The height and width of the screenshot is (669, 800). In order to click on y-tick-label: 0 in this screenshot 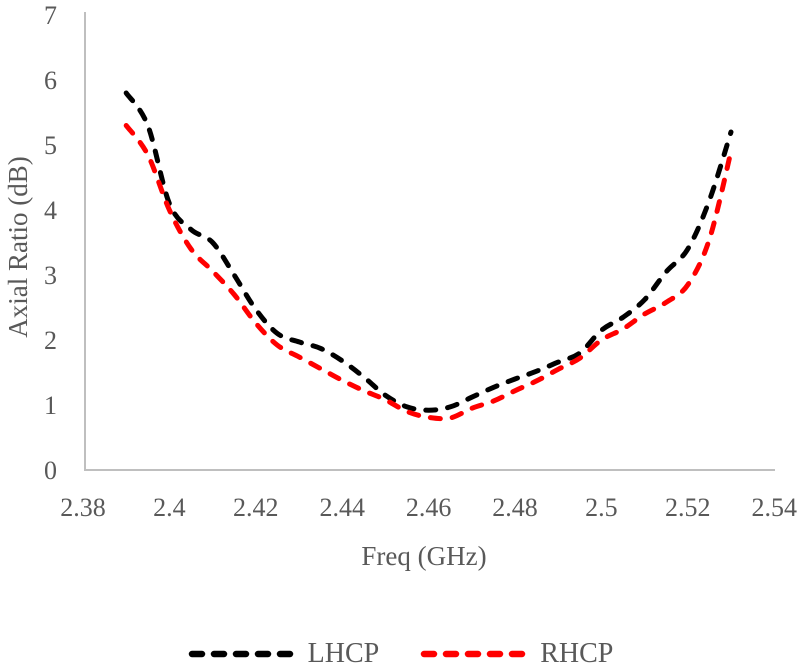, I will do `click(50, 470)`.